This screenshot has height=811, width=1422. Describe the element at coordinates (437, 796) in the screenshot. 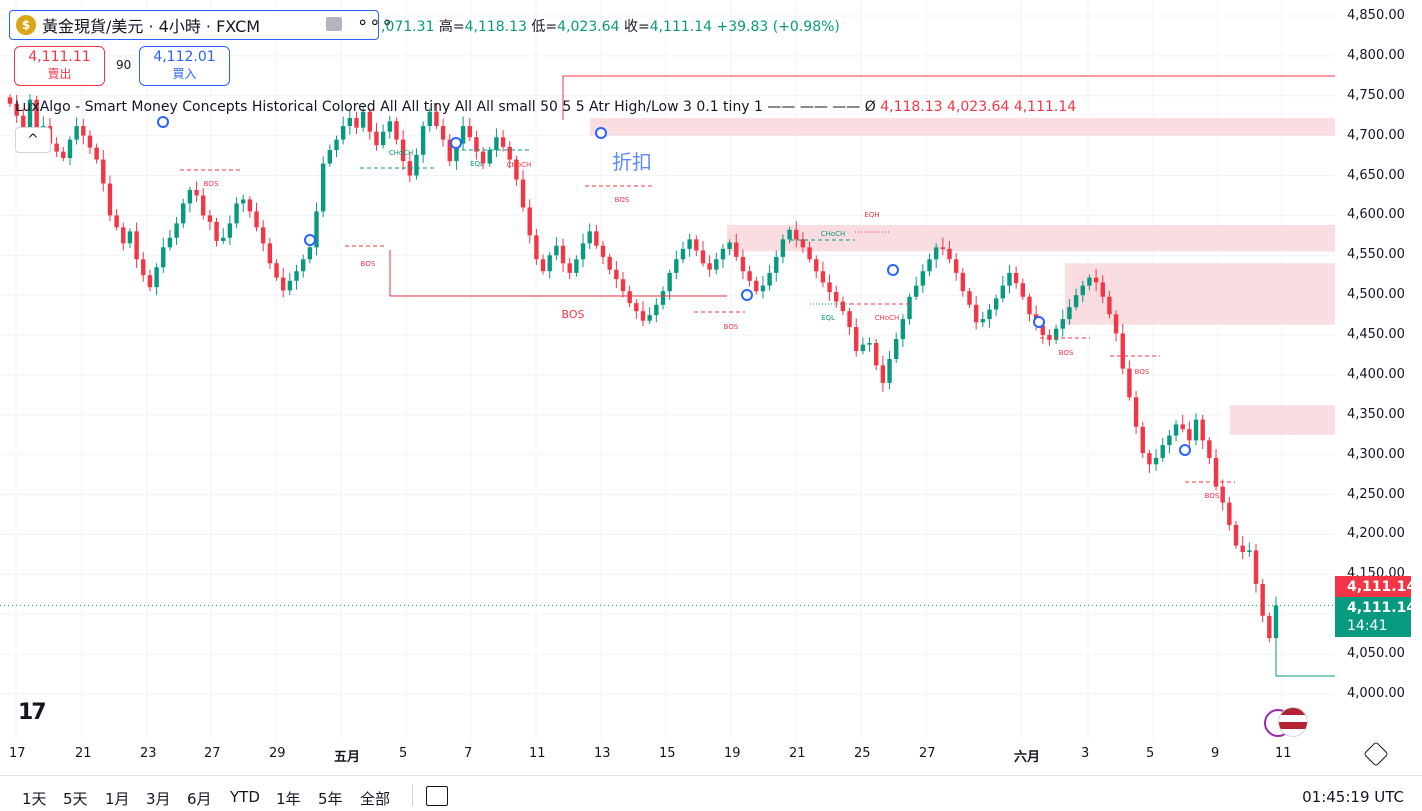

I see `go-to-date-icon` at that location.